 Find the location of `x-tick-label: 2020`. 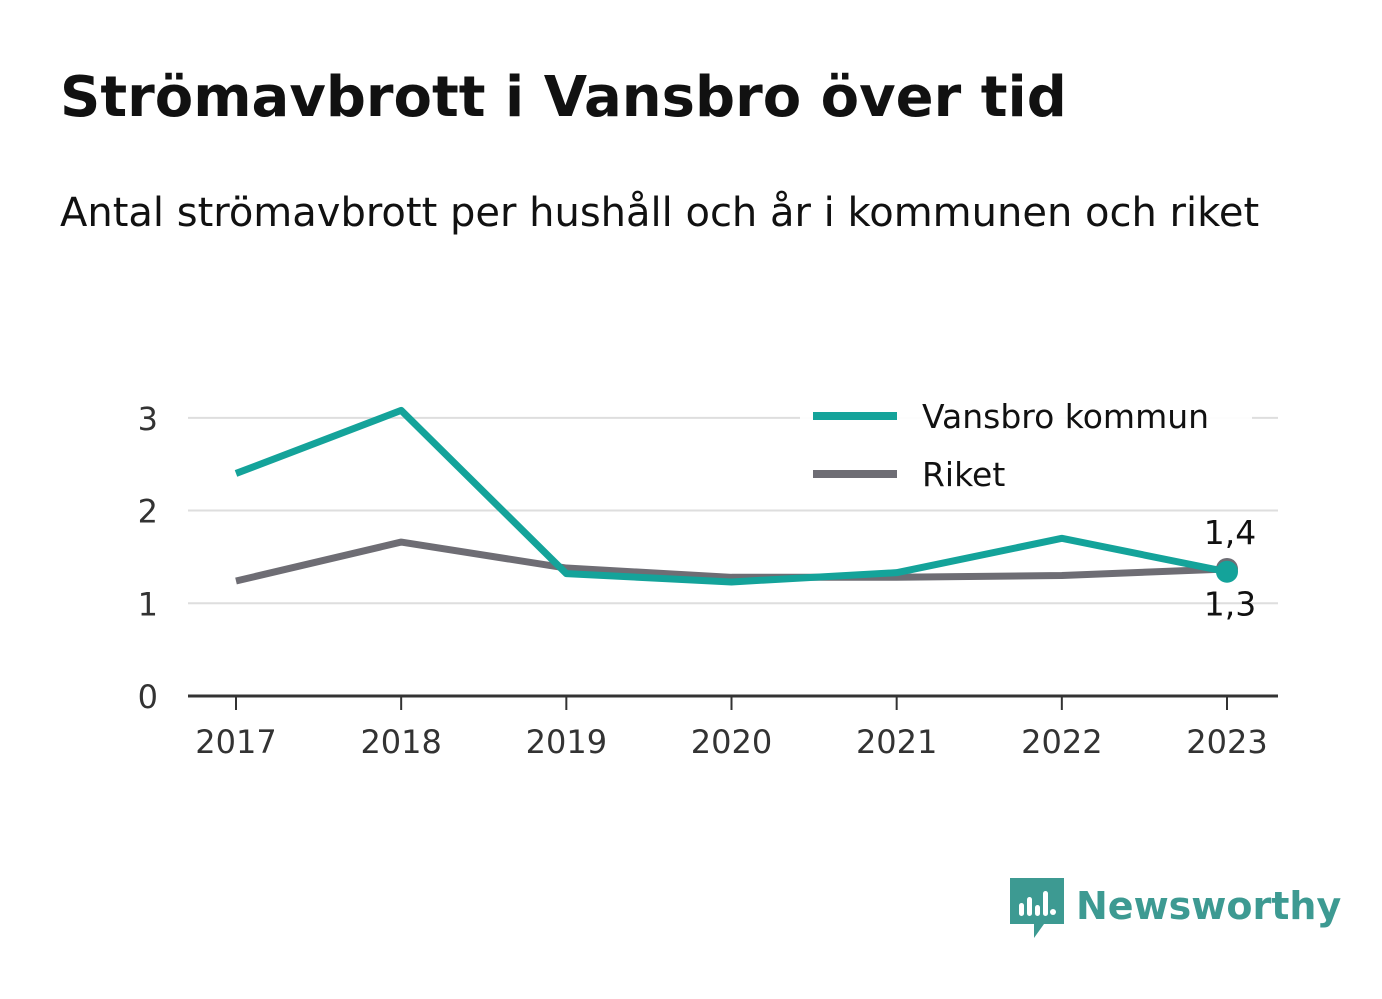

x-tick-label: 2020 is located at coordinates (731, 742).